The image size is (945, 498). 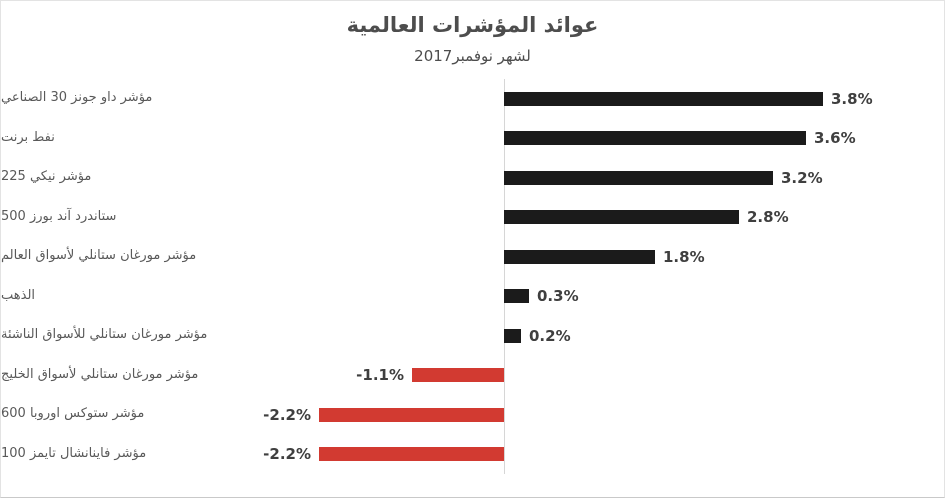 What do you see at coordinates (472, 336) in the screenshot?
I see `chart-row: مؤشر مورغان ستانلي للأسواق الناشئة 0.2%` at bounding box center [472, 336].